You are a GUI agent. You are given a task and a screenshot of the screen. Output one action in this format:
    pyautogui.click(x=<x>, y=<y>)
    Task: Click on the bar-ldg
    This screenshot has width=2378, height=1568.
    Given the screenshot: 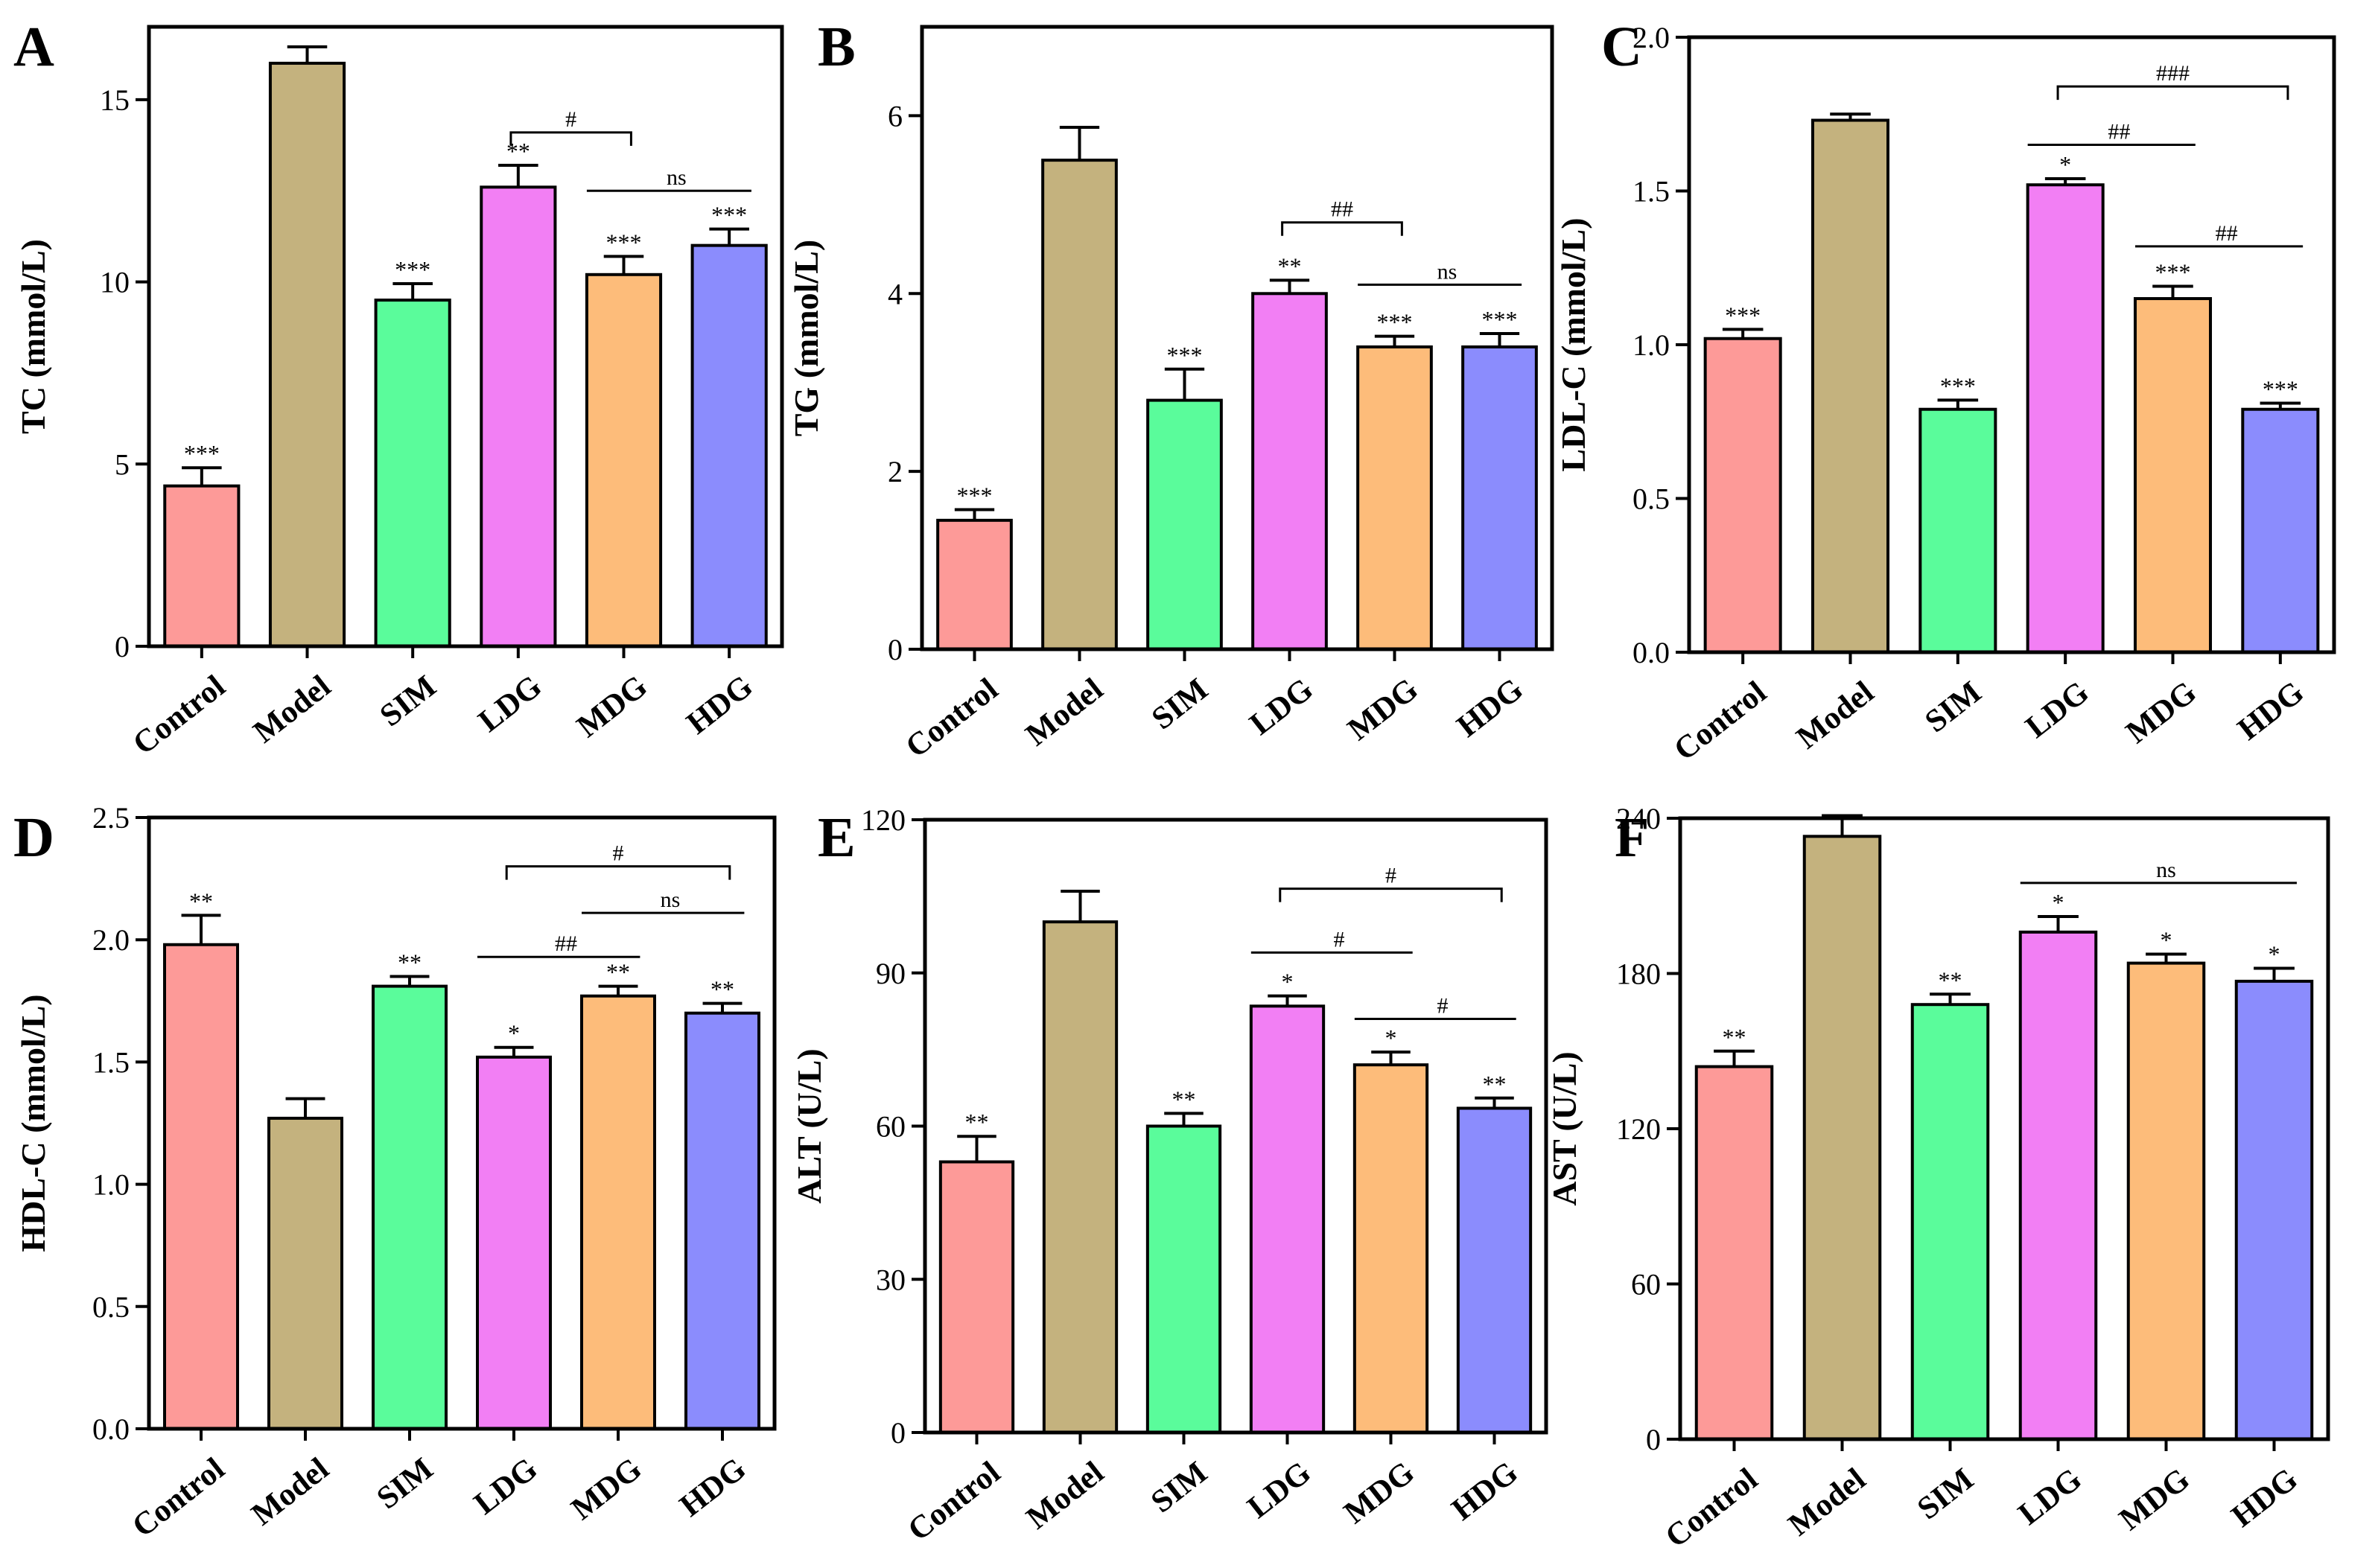 What is the action you would take?
    pyautogui.click(x=2065, y=418)
    